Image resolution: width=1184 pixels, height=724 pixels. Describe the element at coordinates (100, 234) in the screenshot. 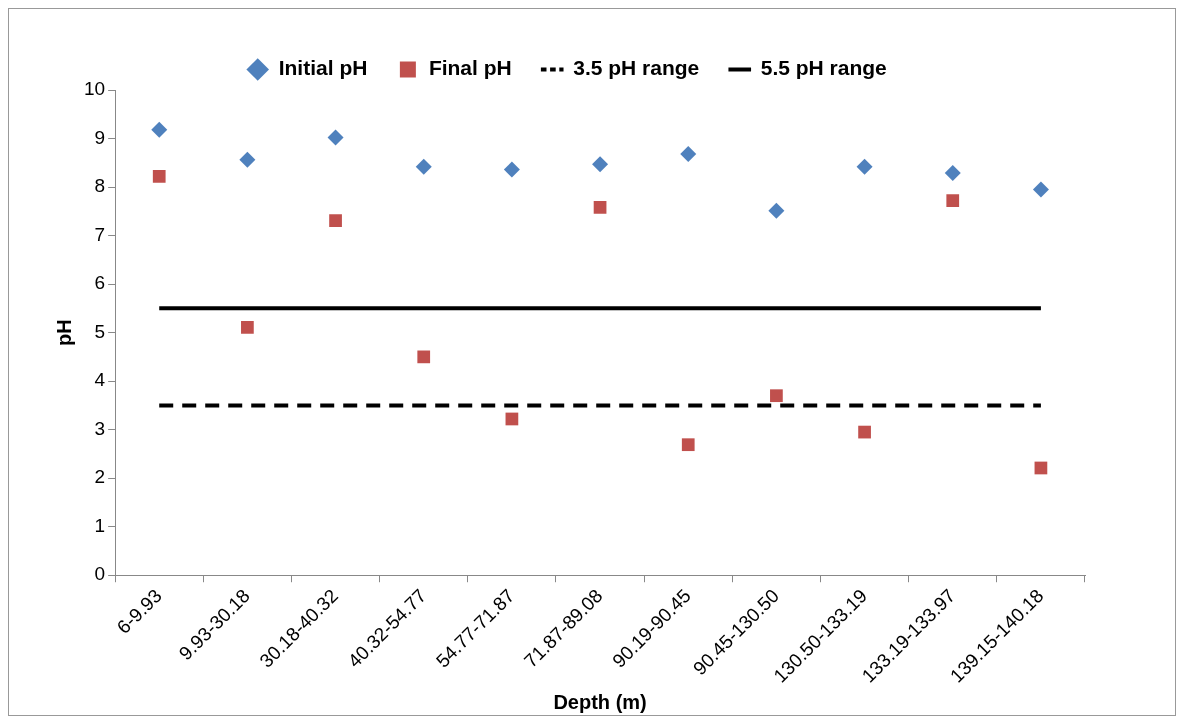

I see `y-tick-label: 7` at that location.